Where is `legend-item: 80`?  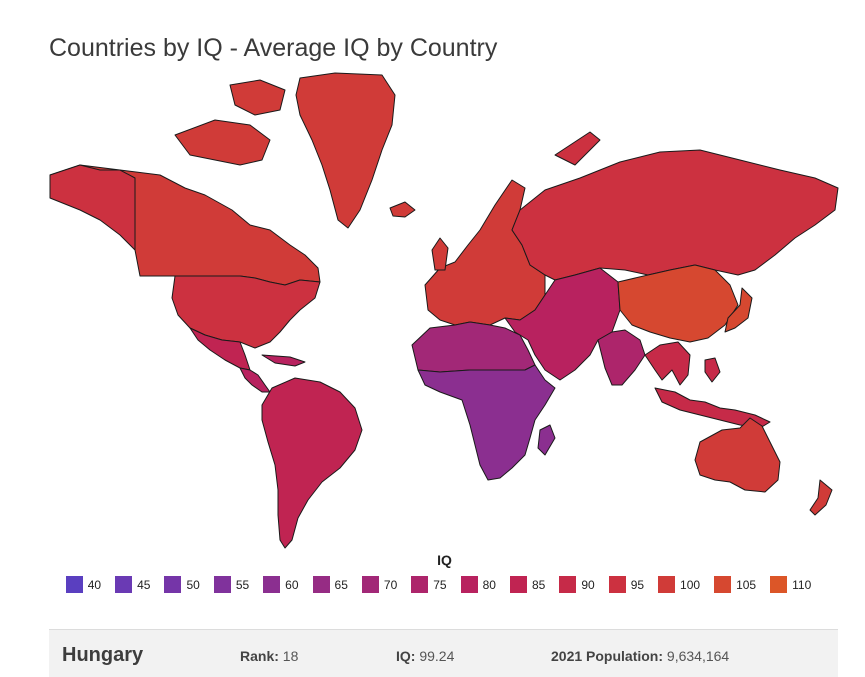
legend-item: 80 is located at coordinates (478, 584).